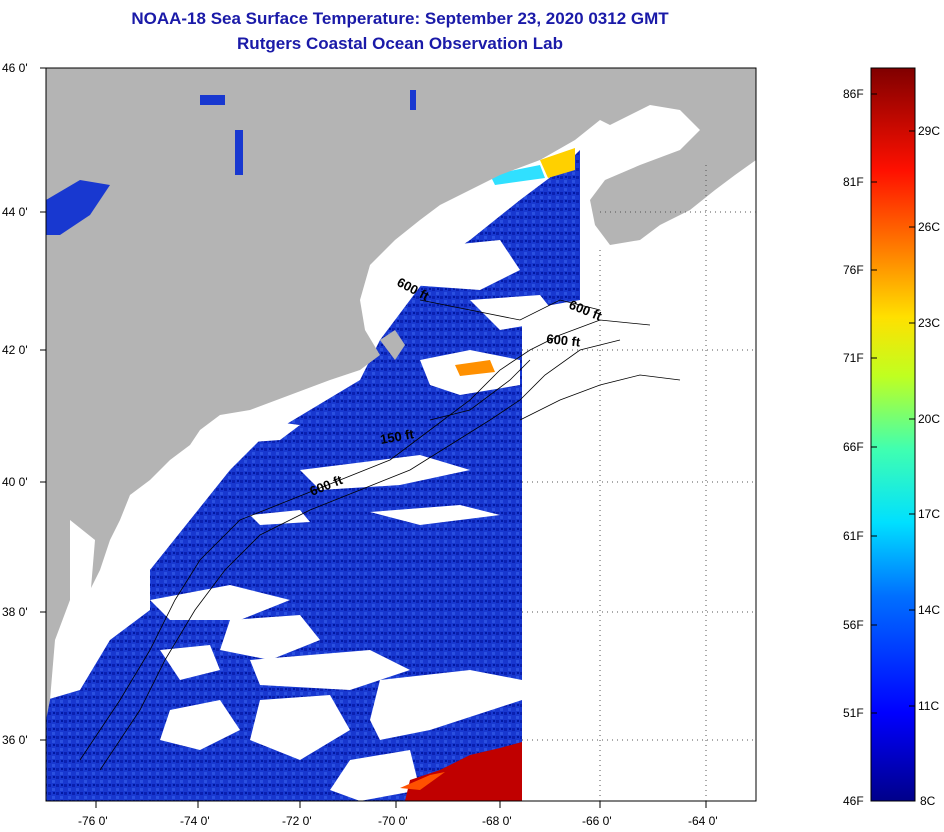 This screenshot has height=832, width=944. Describe the element at coordinates (15, 612) in the screenshot. I see `lat-label: 38 0'` at that location.